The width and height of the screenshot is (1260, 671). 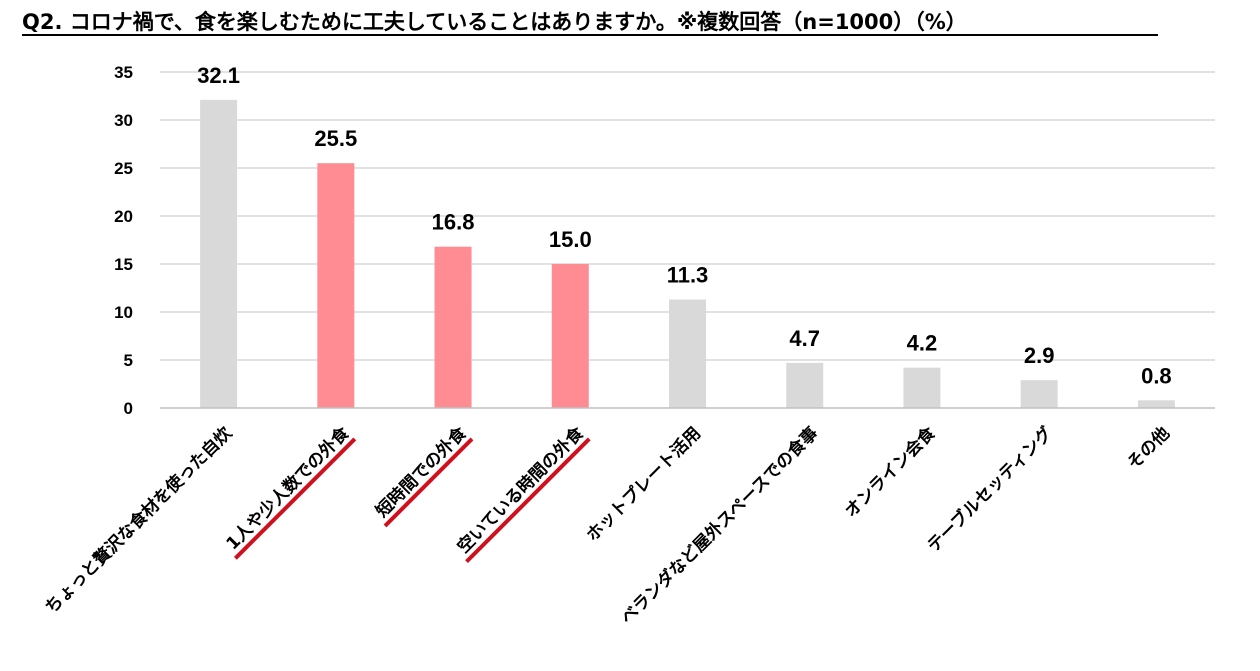 I want to click on data-label: 15.0, so click(x=570, y=239).